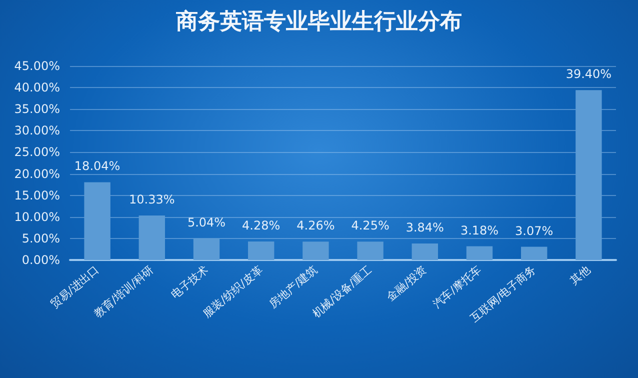 Image resolution: width=638 pixels, height=378 pixels. What do you see at coordinates (189, 282) in the screenshot?
I see `x-tick-label: 电子技术` at bounding box center [189, 282].